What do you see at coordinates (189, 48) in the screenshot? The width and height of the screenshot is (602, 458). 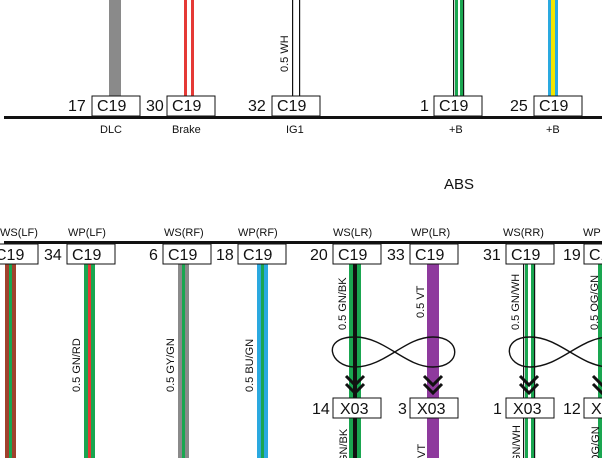 I see `wire-brake` at bounding box center [189, 48].